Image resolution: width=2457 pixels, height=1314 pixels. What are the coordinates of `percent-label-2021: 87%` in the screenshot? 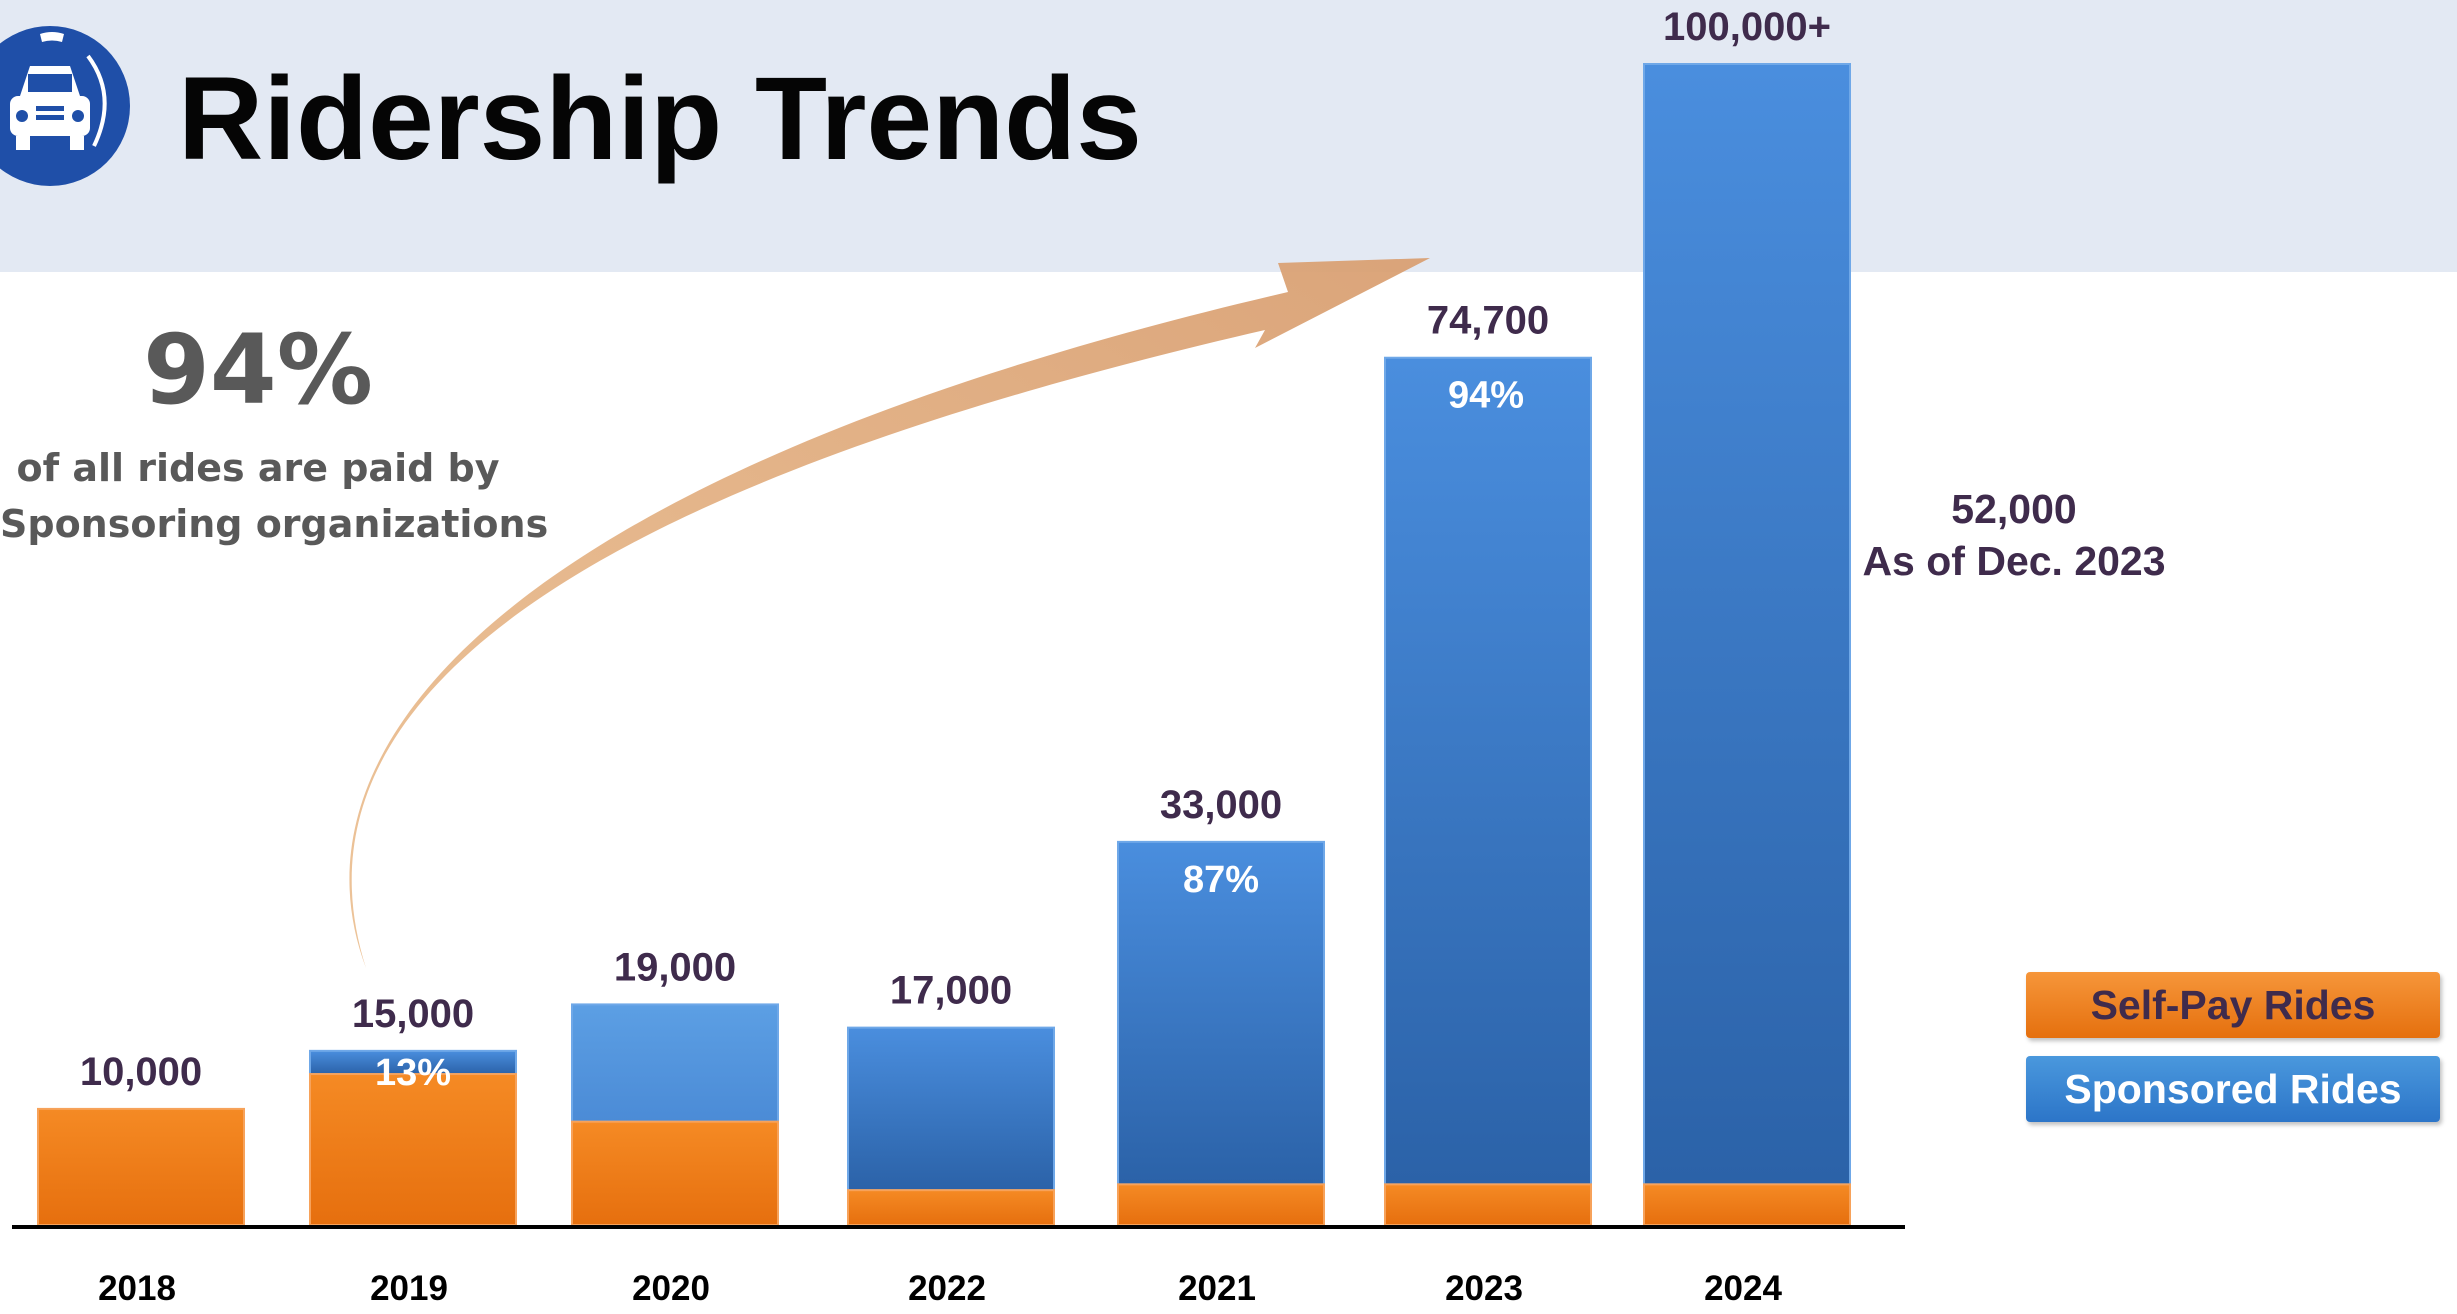 It's located at (1221, 880).